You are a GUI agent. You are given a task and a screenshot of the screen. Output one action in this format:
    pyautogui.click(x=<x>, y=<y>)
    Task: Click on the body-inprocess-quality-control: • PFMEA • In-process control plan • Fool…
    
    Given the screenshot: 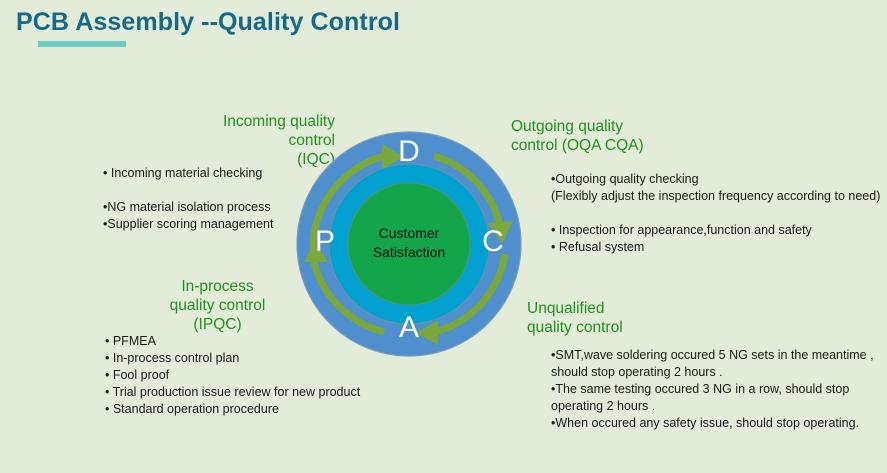 What is the action you would take?
    pyautogui.click(x=233, y=375)
    